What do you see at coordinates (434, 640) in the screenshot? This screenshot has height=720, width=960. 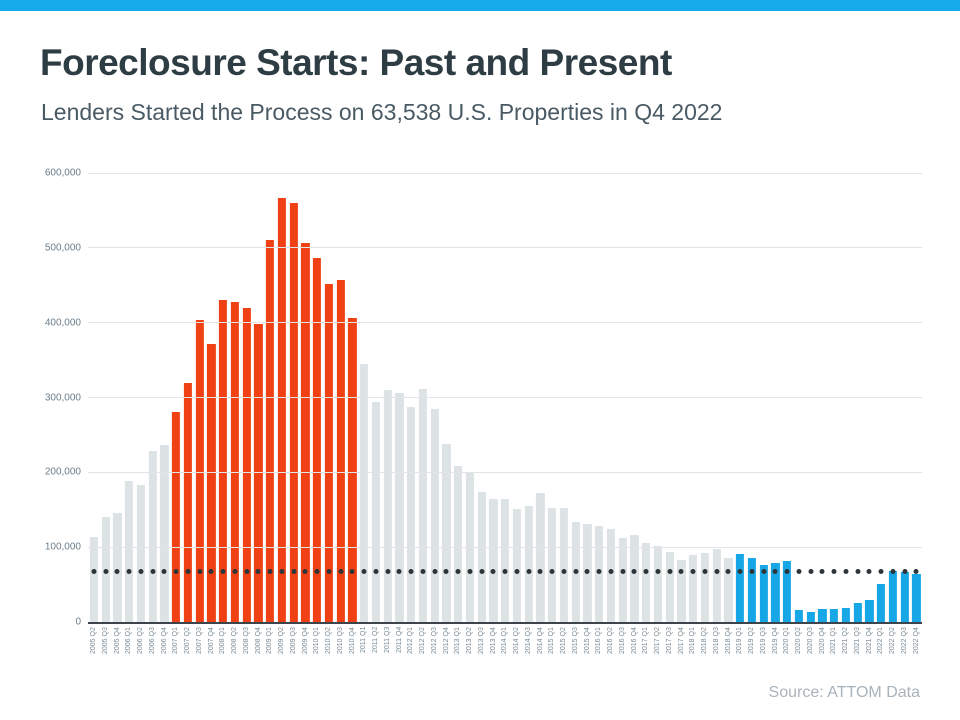 I see `x-tick-label: 2012 Q3` at bounding box center [434, 640].